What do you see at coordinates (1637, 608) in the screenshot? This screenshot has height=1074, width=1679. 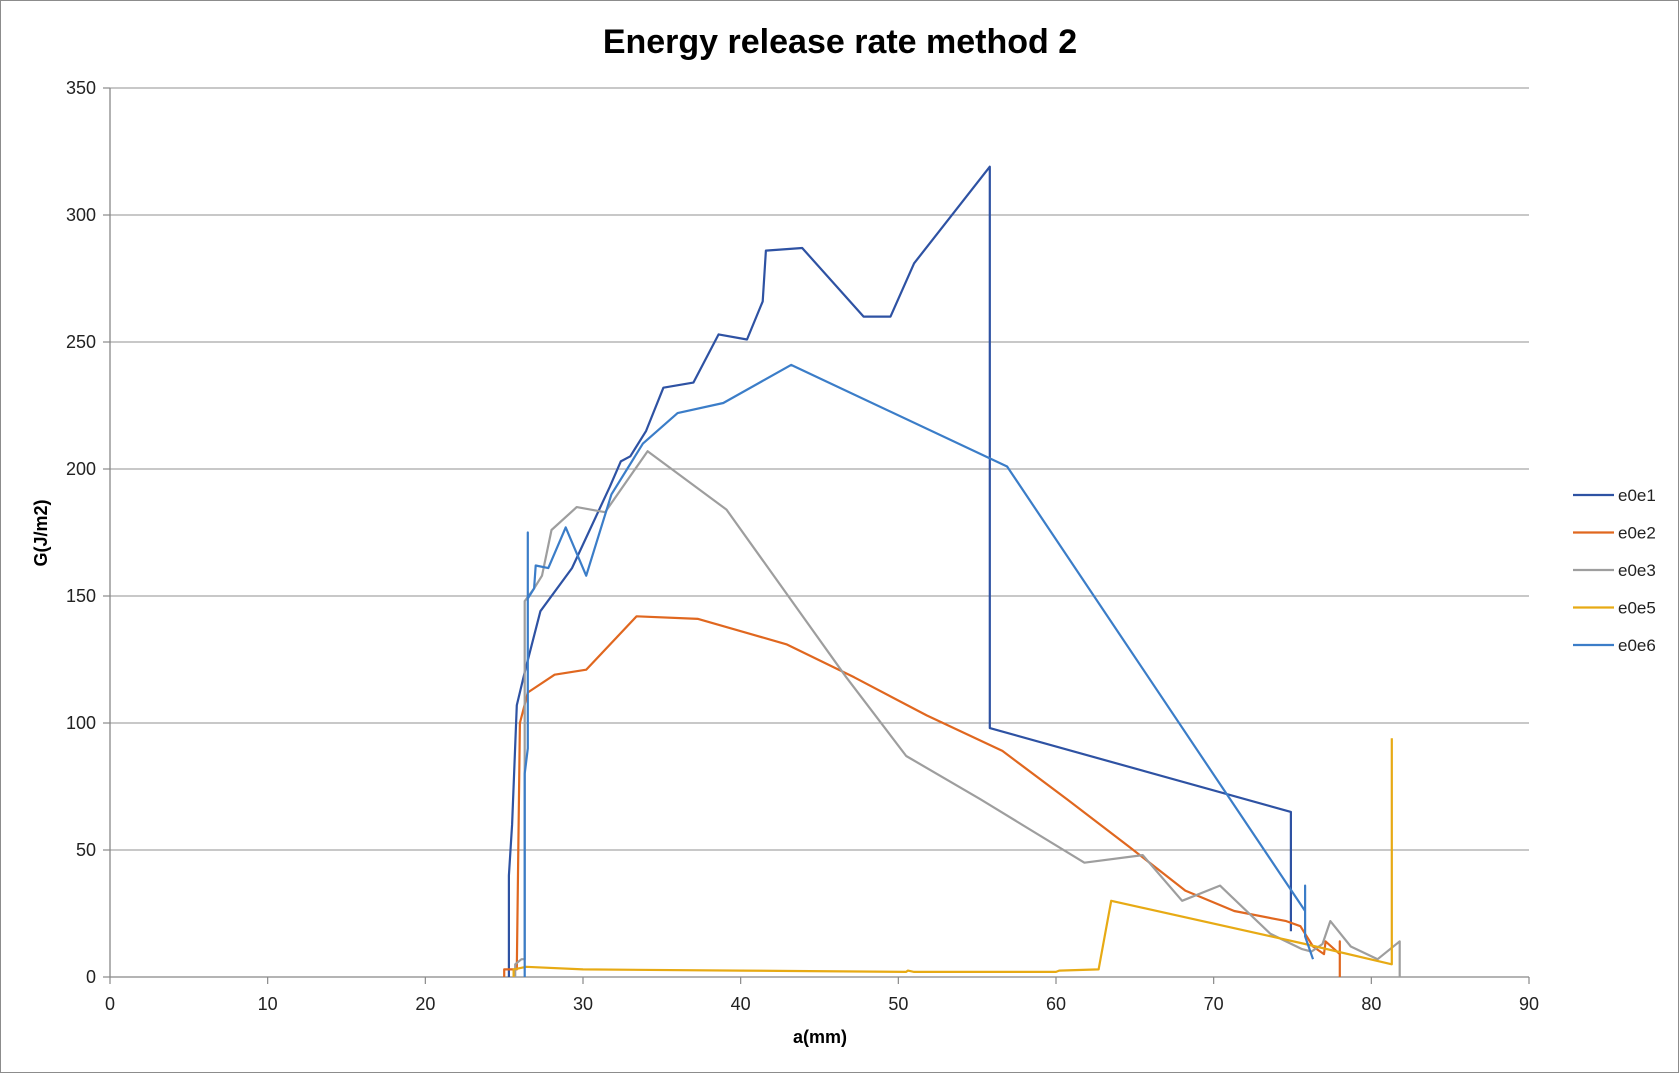 I see `legend-label: e0e5` at bounding box center [1637, 608].